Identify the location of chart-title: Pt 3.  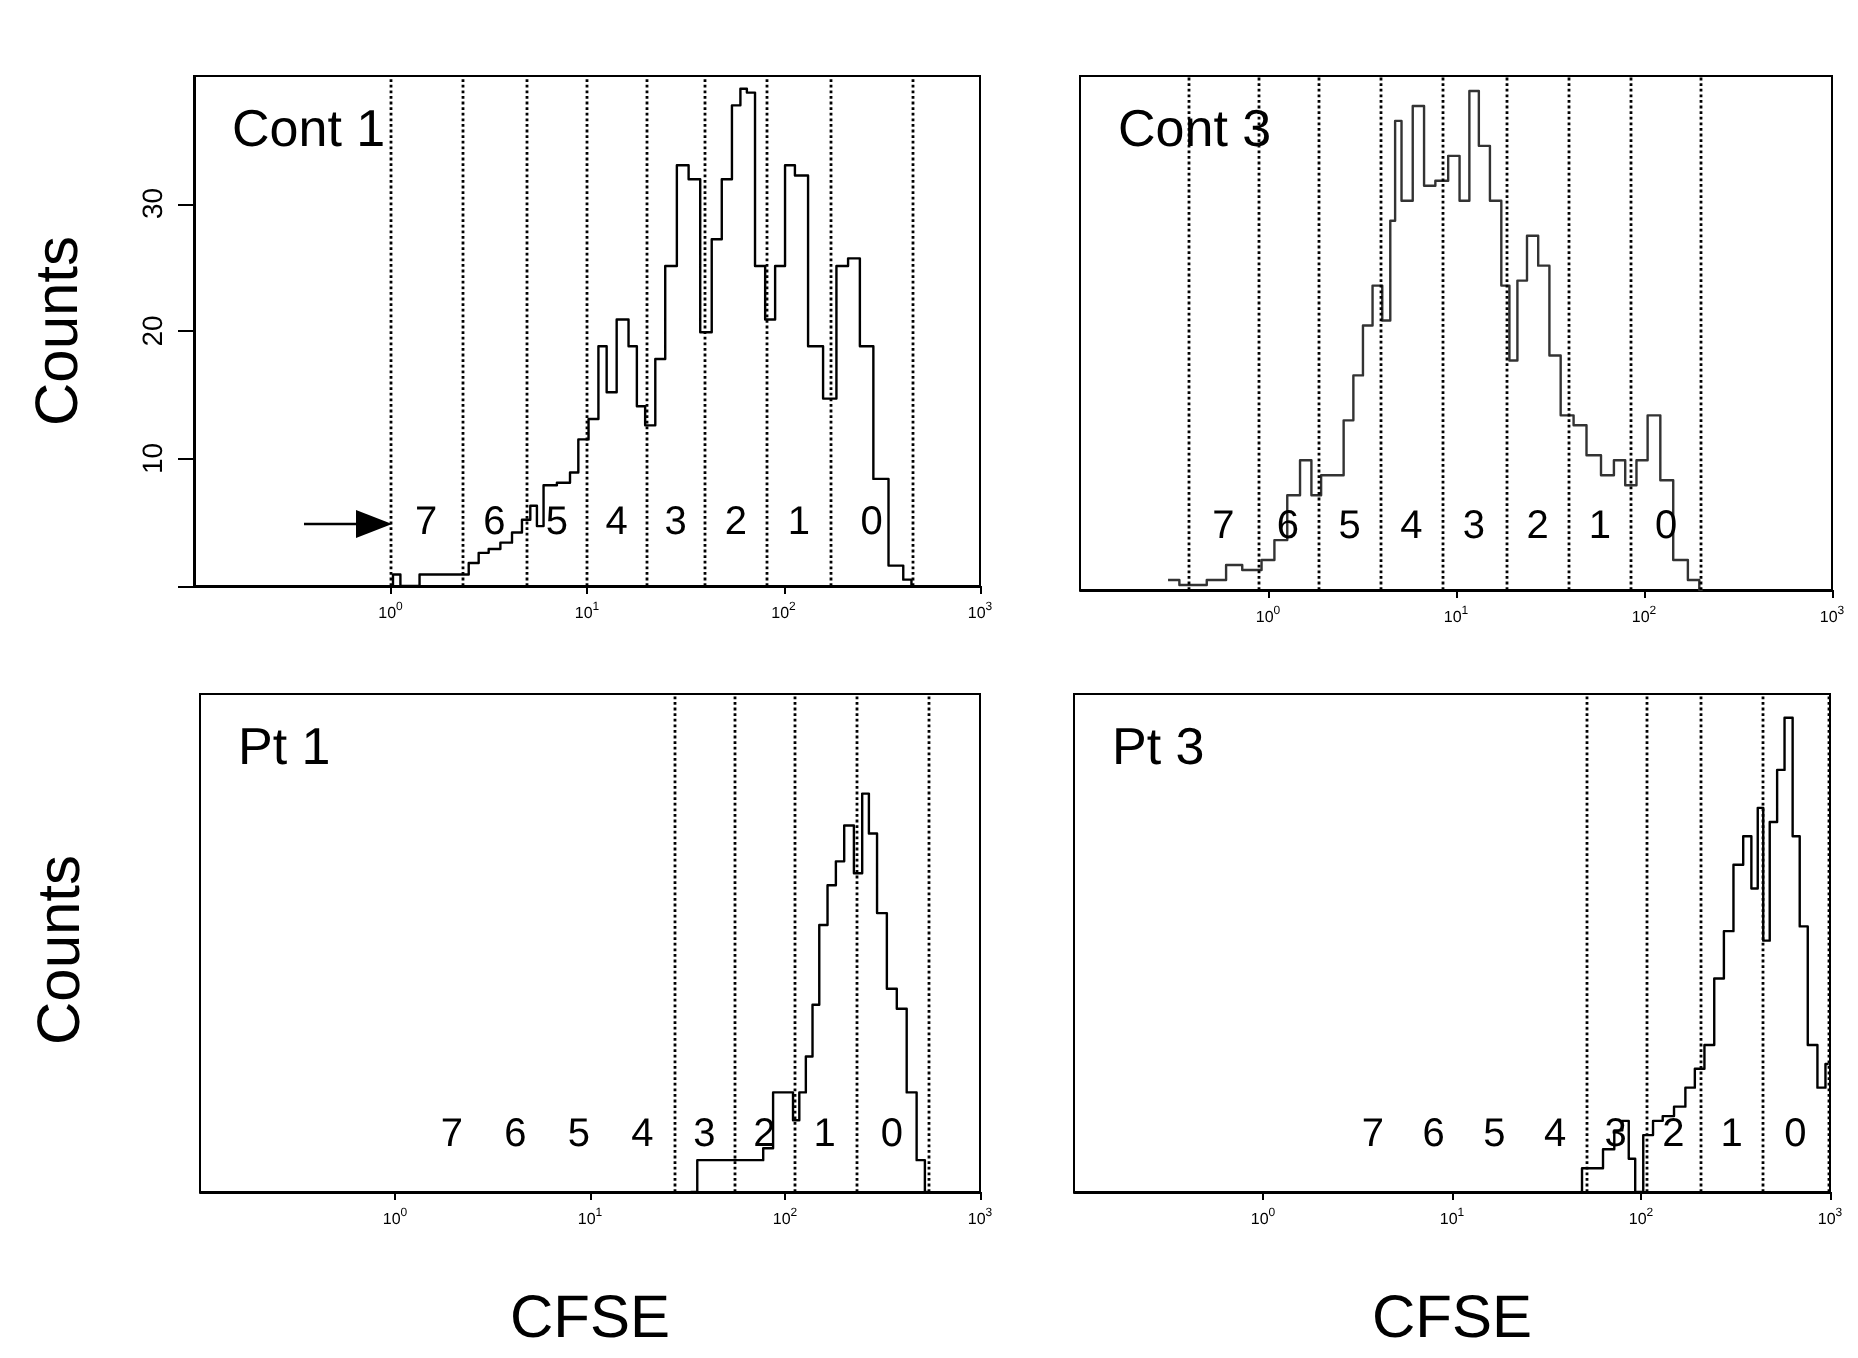
(1158, 746).